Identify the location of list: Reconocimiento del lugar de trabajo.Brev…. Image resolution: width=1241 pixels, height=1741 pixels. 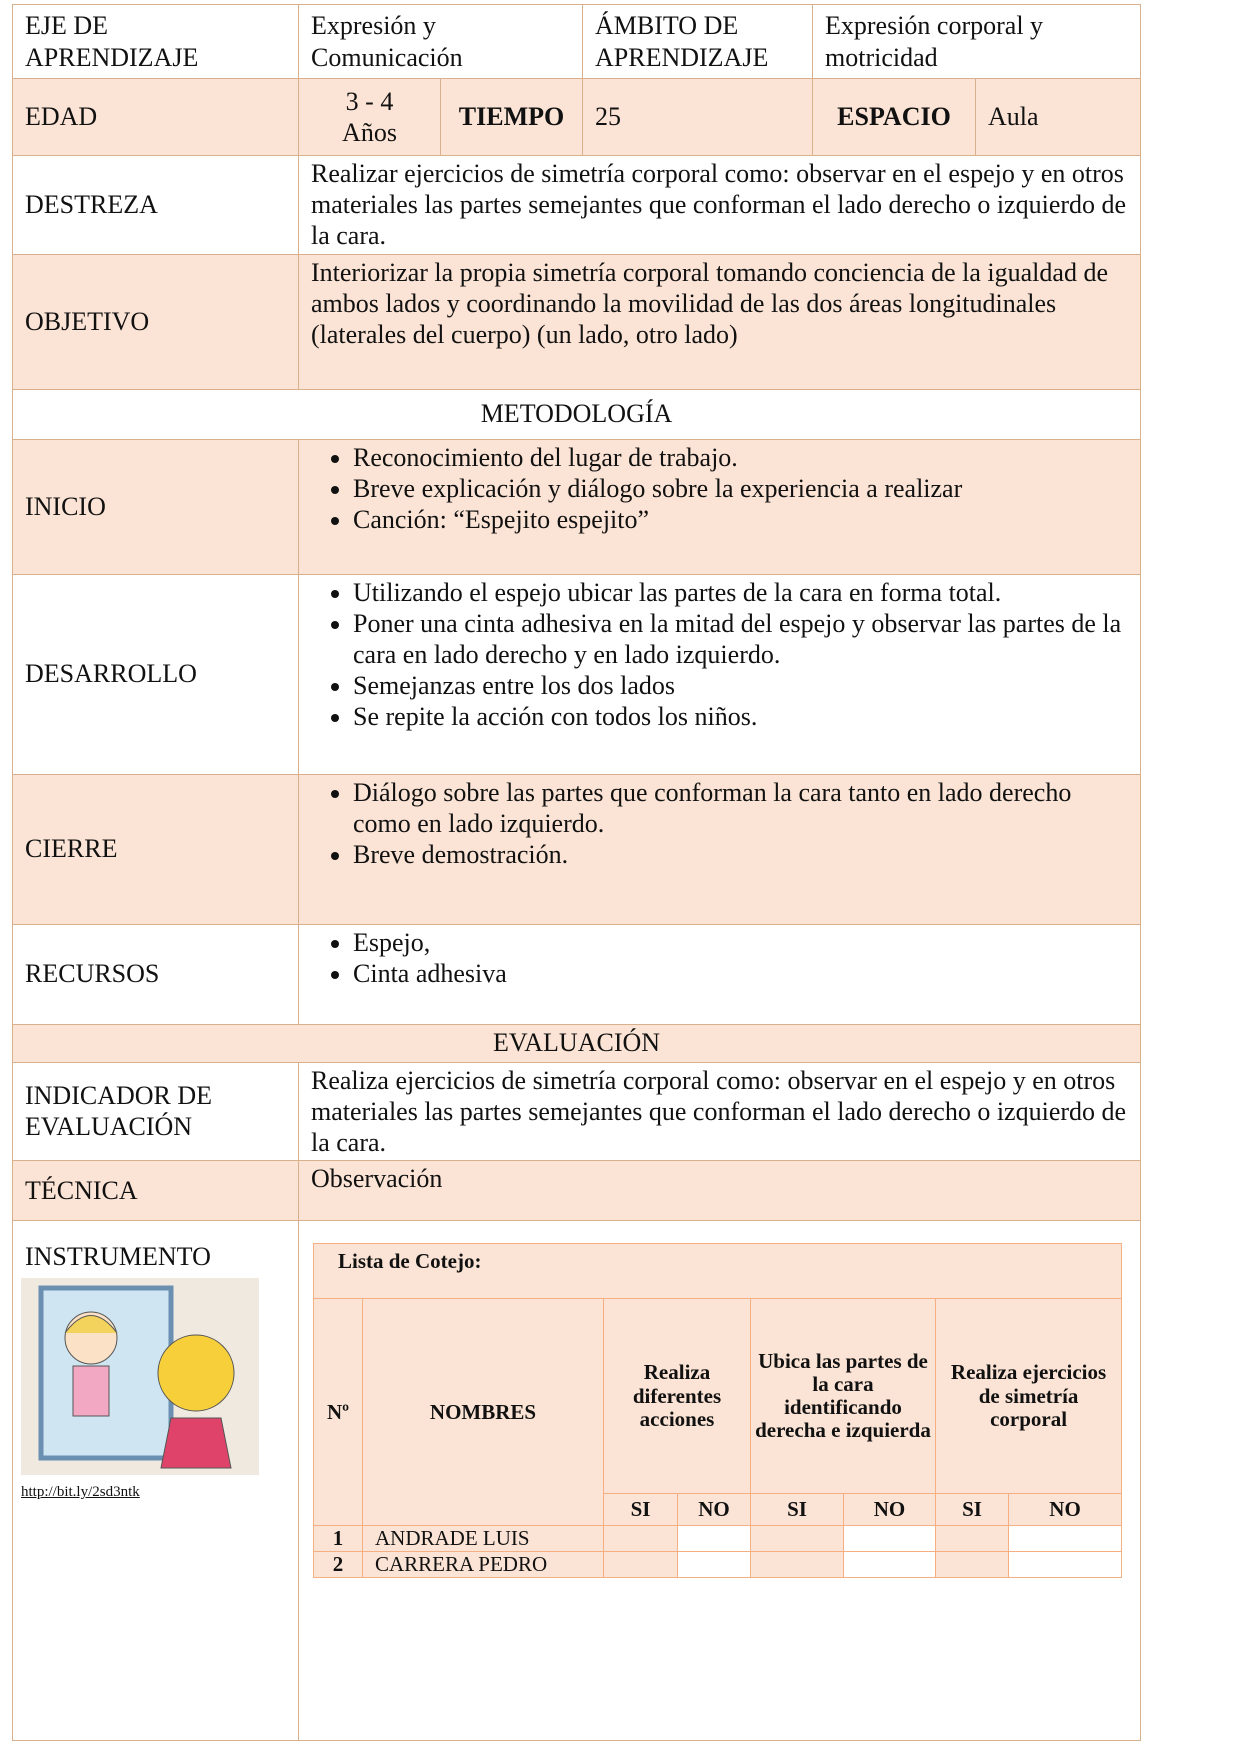
(719, 489).